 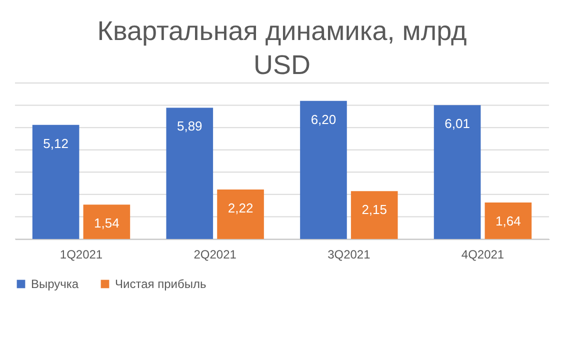 I want to click on data-label: 6,20, so click(x=323, y=119).